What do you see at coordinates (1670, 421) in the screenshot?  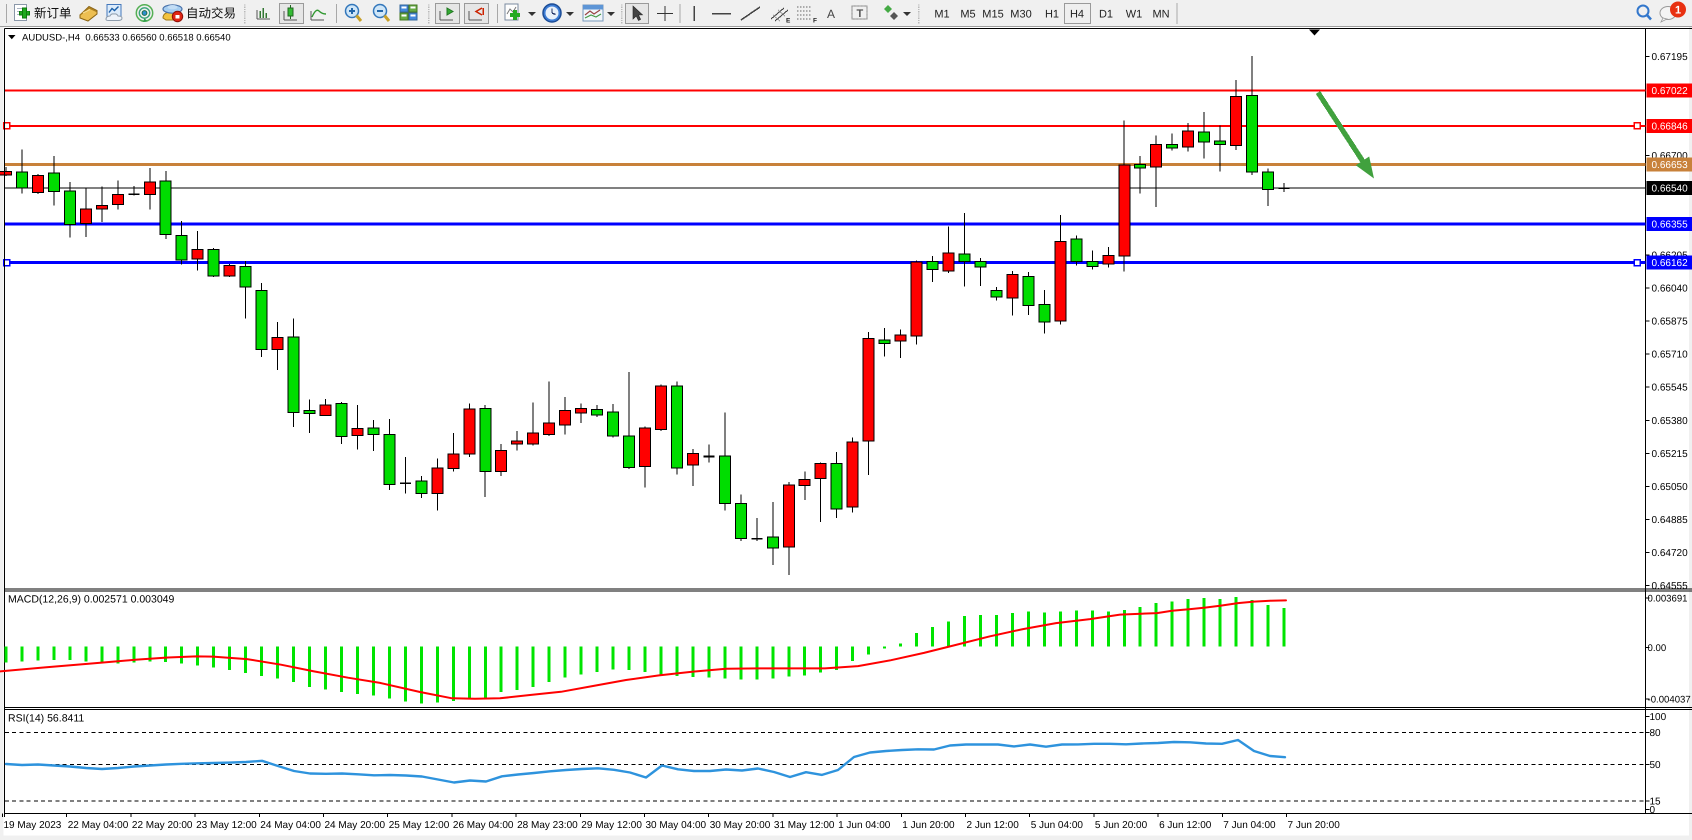 I see `svg-text: 0.65380` at bounding box center [1670, 421].